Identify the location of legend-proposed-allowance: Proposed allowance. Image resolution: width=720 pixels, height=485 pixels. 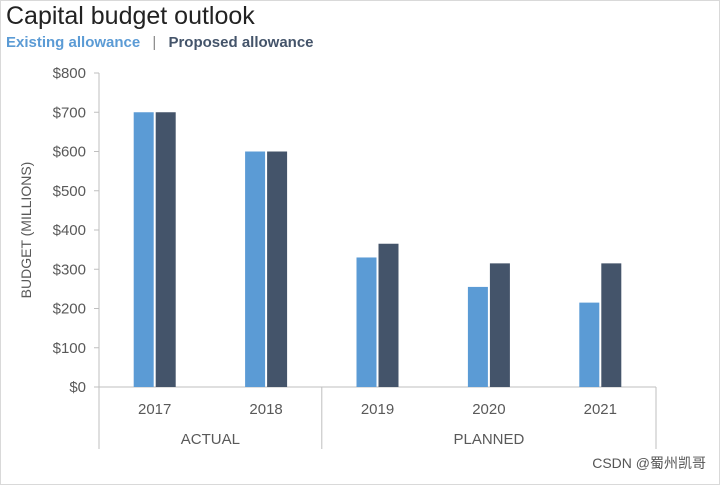
(241, 42).